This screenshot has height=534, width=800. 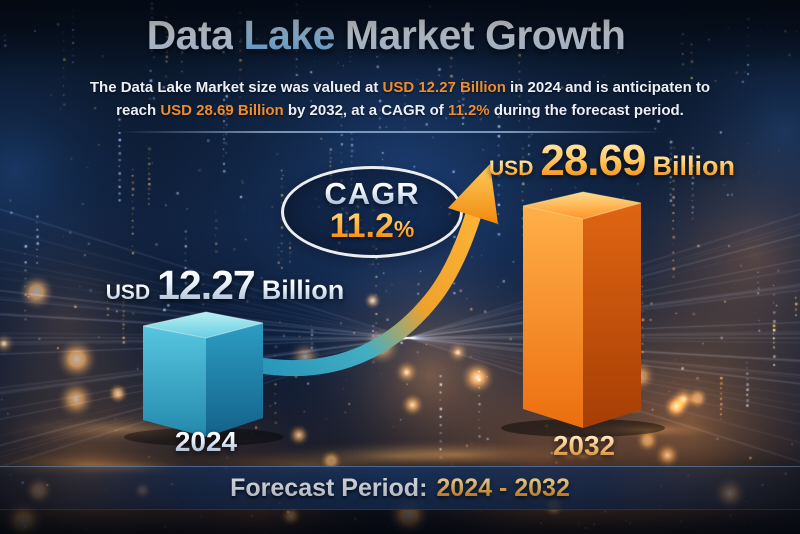 I want to click on forecast-banner-range: 2024 - 2032, so click(x=503, y=487).